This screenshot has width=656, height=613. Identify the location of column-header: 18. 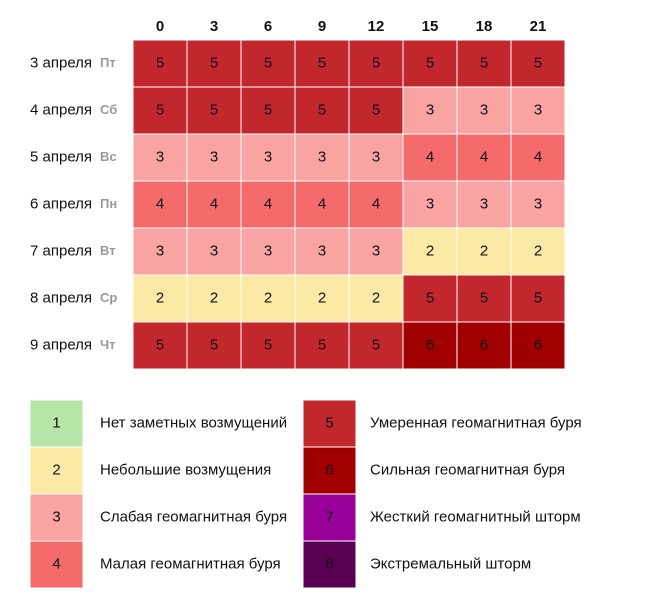
(484, 26).